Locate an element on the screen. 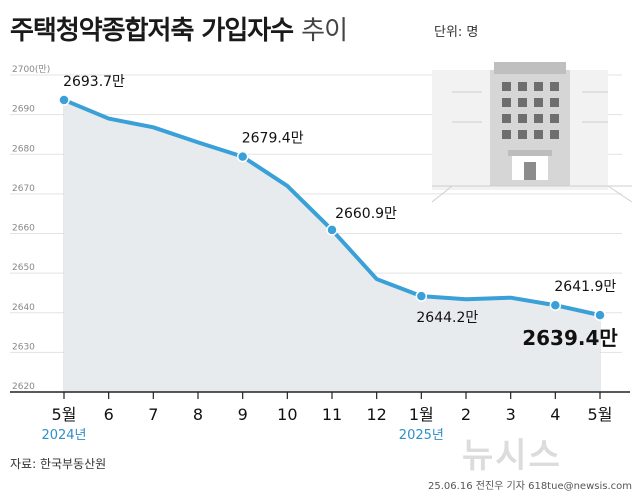  x-tick-label: 3 is located at coordinates (511, 414).